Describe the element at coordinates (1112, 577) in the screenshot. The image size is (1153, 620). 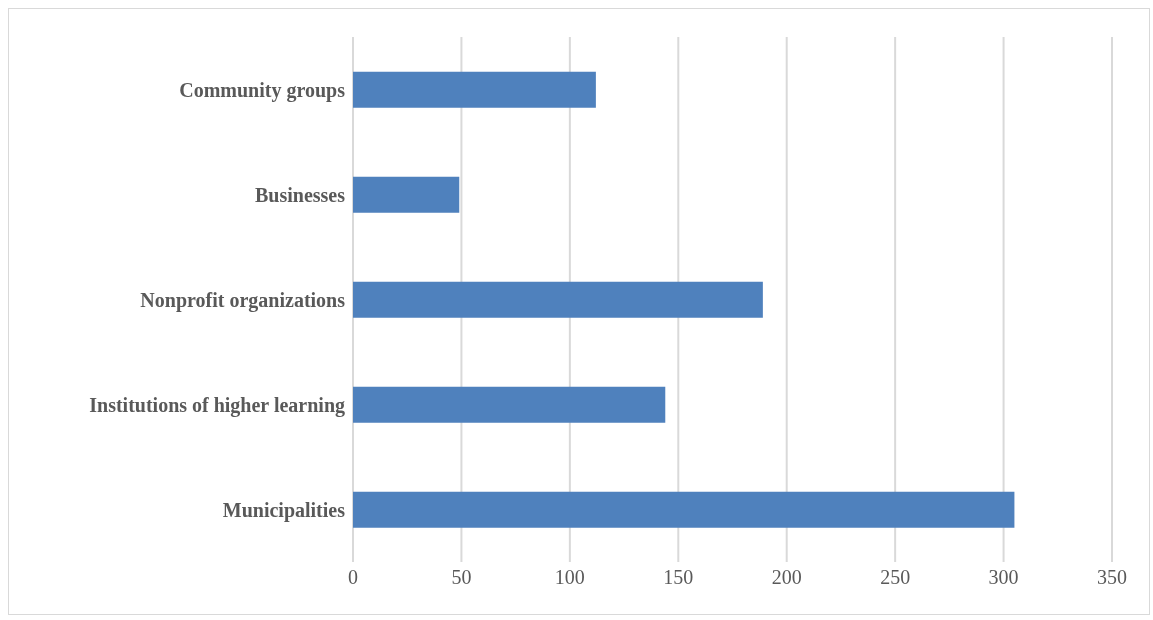
I see `x-tick-label: 350` at that location.